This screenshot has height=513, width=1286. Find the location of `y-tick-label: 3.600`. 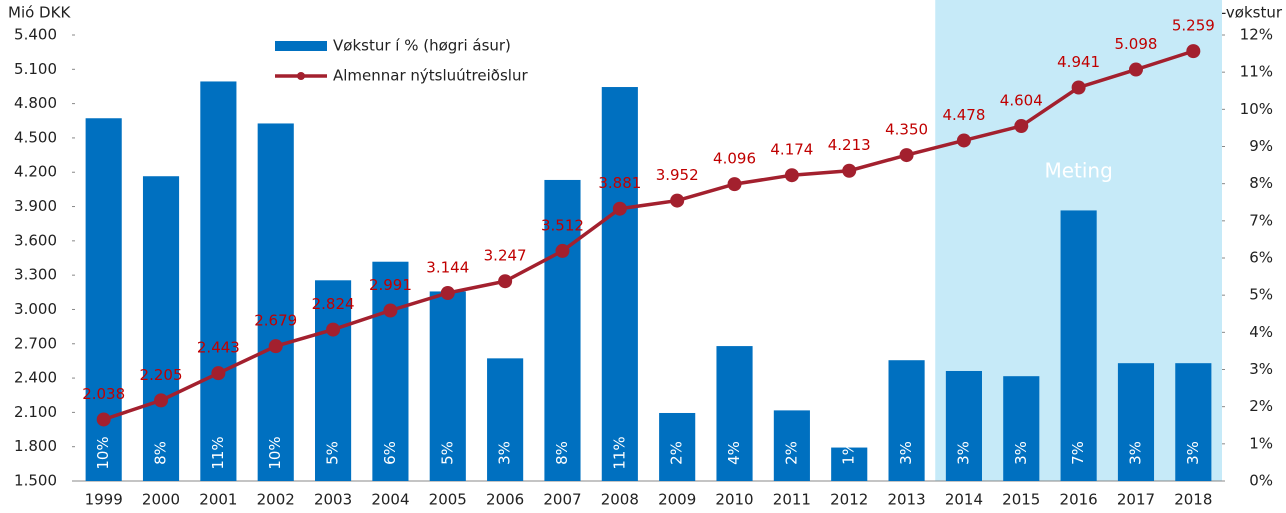

y-tick-label: 3.600 is located at coordinates (35, 240).